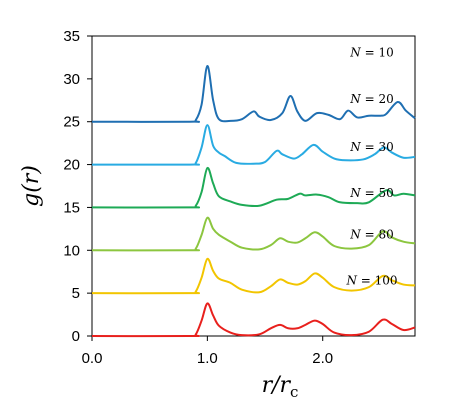 This screenshot has width=452, height=413. I want to click on y-axis-title: g(r), so click(31, 186).